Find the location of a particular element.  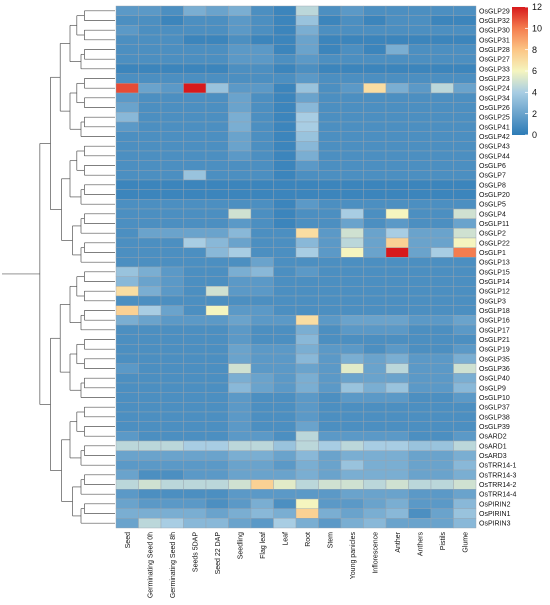

row-label: OsGLP1 is located at coordinates (492, 253).